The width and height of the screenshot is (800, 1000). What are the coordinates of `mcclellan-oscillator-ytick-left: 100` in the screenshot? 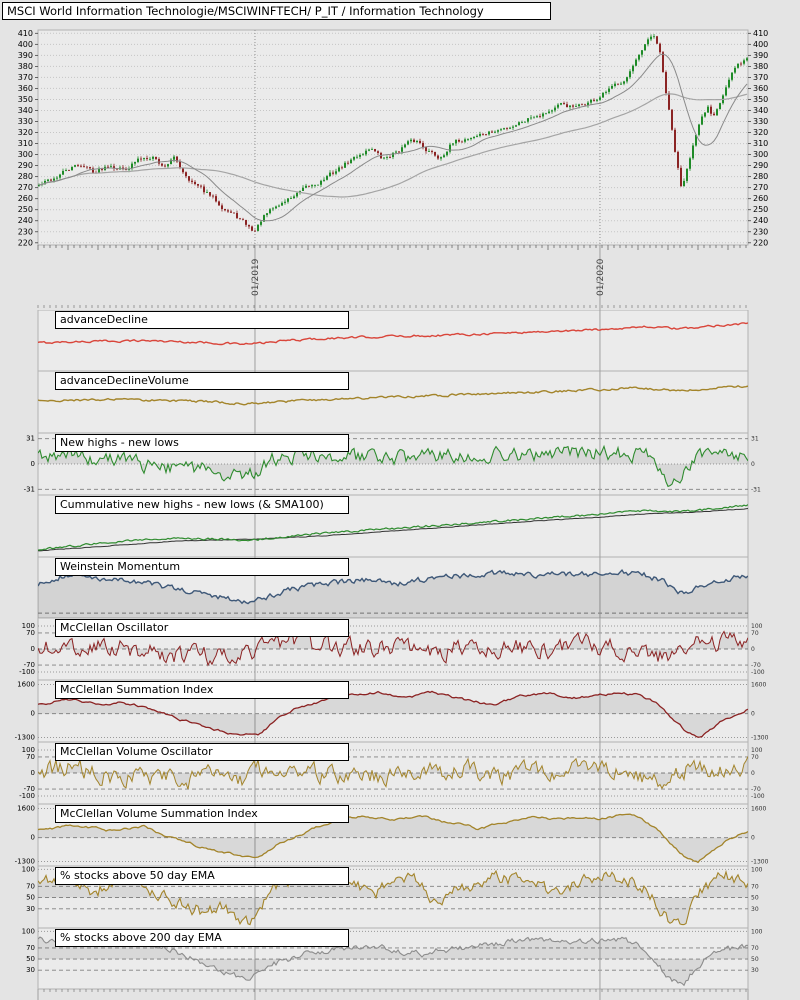 It's located at (28, 626).